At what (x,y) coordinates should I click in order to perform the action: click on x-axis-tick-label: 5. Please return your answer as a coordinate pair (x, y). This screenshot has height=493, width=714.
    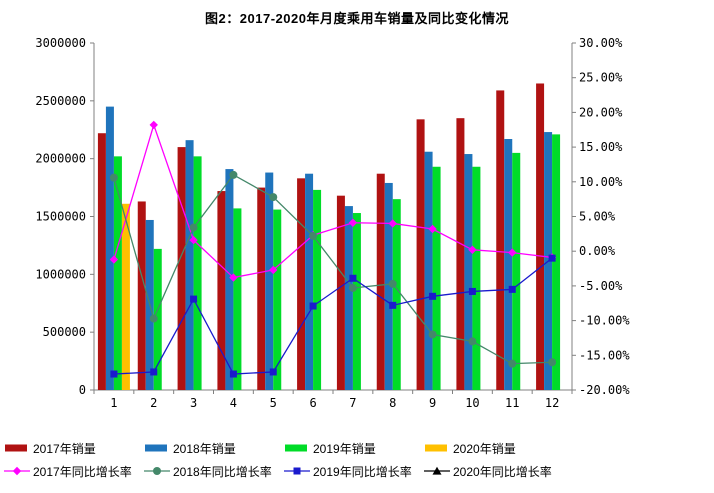
    Looking at the image, I should click on (273, 403).